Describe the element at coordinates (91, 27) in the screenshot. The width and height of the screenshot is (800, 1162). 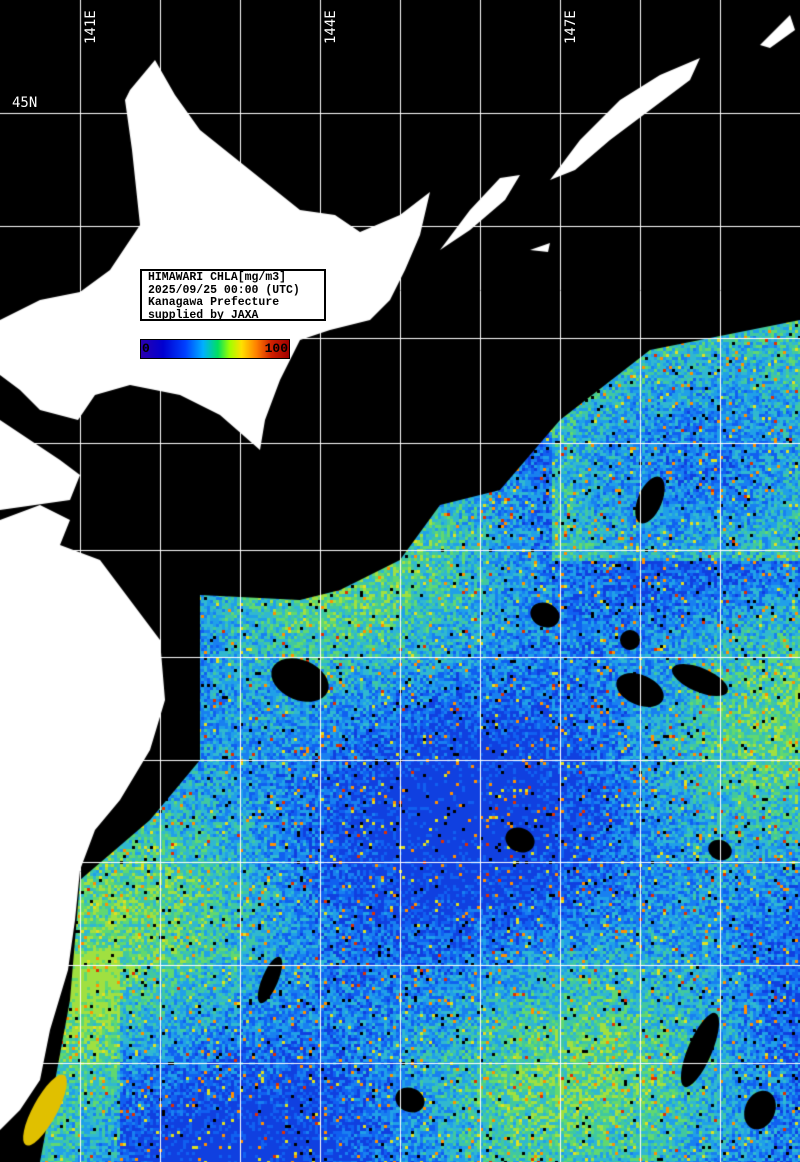
I see `lon-label-141e: 141E` at that location.